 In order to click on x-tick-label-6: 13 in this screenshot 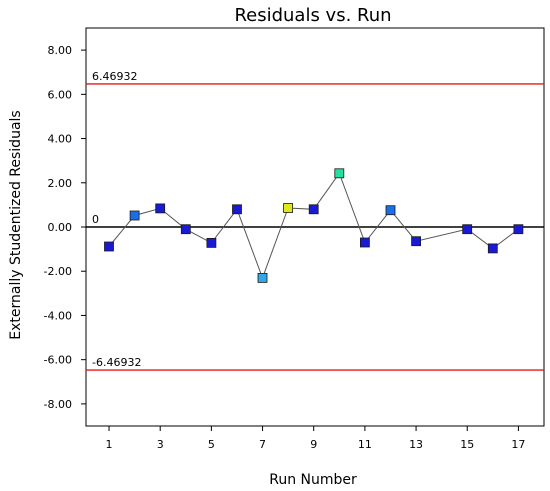, I will do `click(416, 444)`.